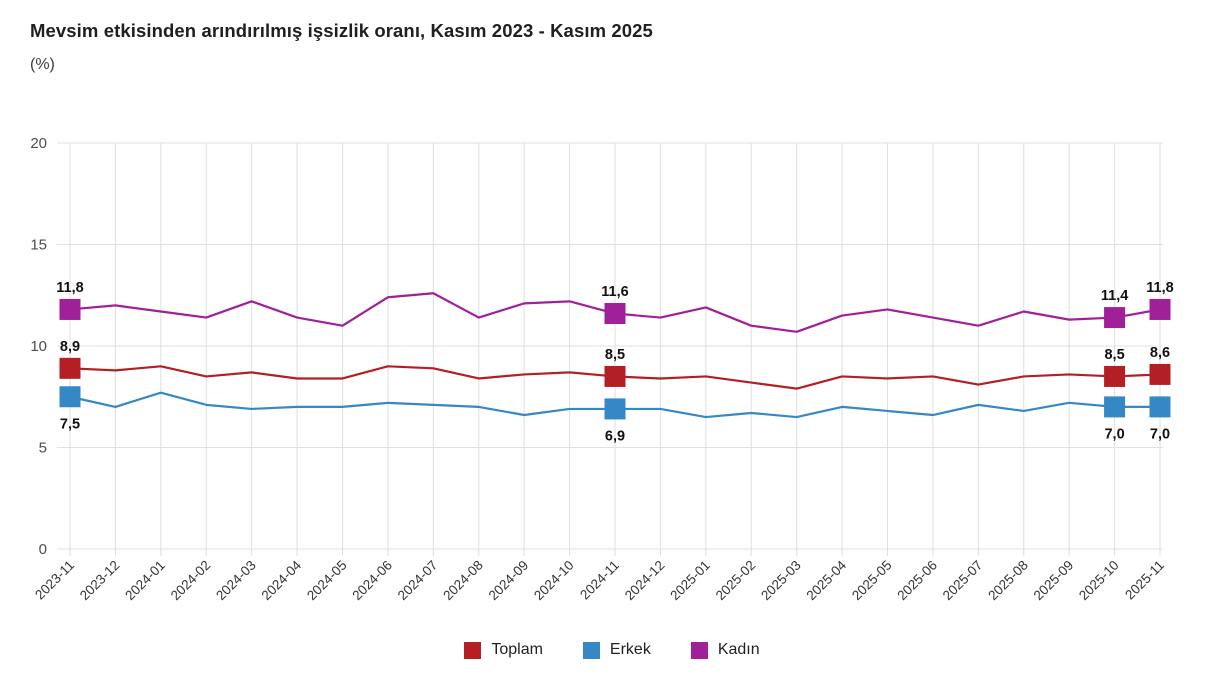 Image resolution: width=1224 pixels, height=675 pixels. Describe the element at coordinates (327, 581) in the screenshot. I see `x-tick-label: 2024-05` at that location.